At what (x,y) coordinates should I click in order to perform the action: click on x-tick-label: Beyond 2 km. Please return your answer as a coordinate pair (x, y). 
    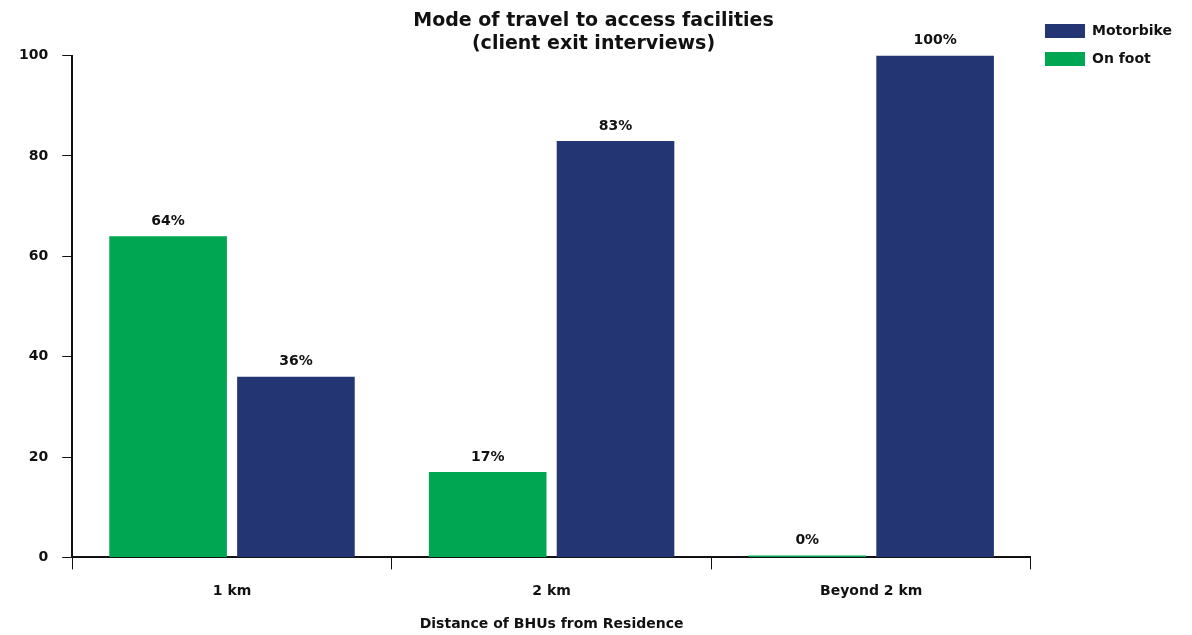
    Looking at the image, I should click on (871, 590).